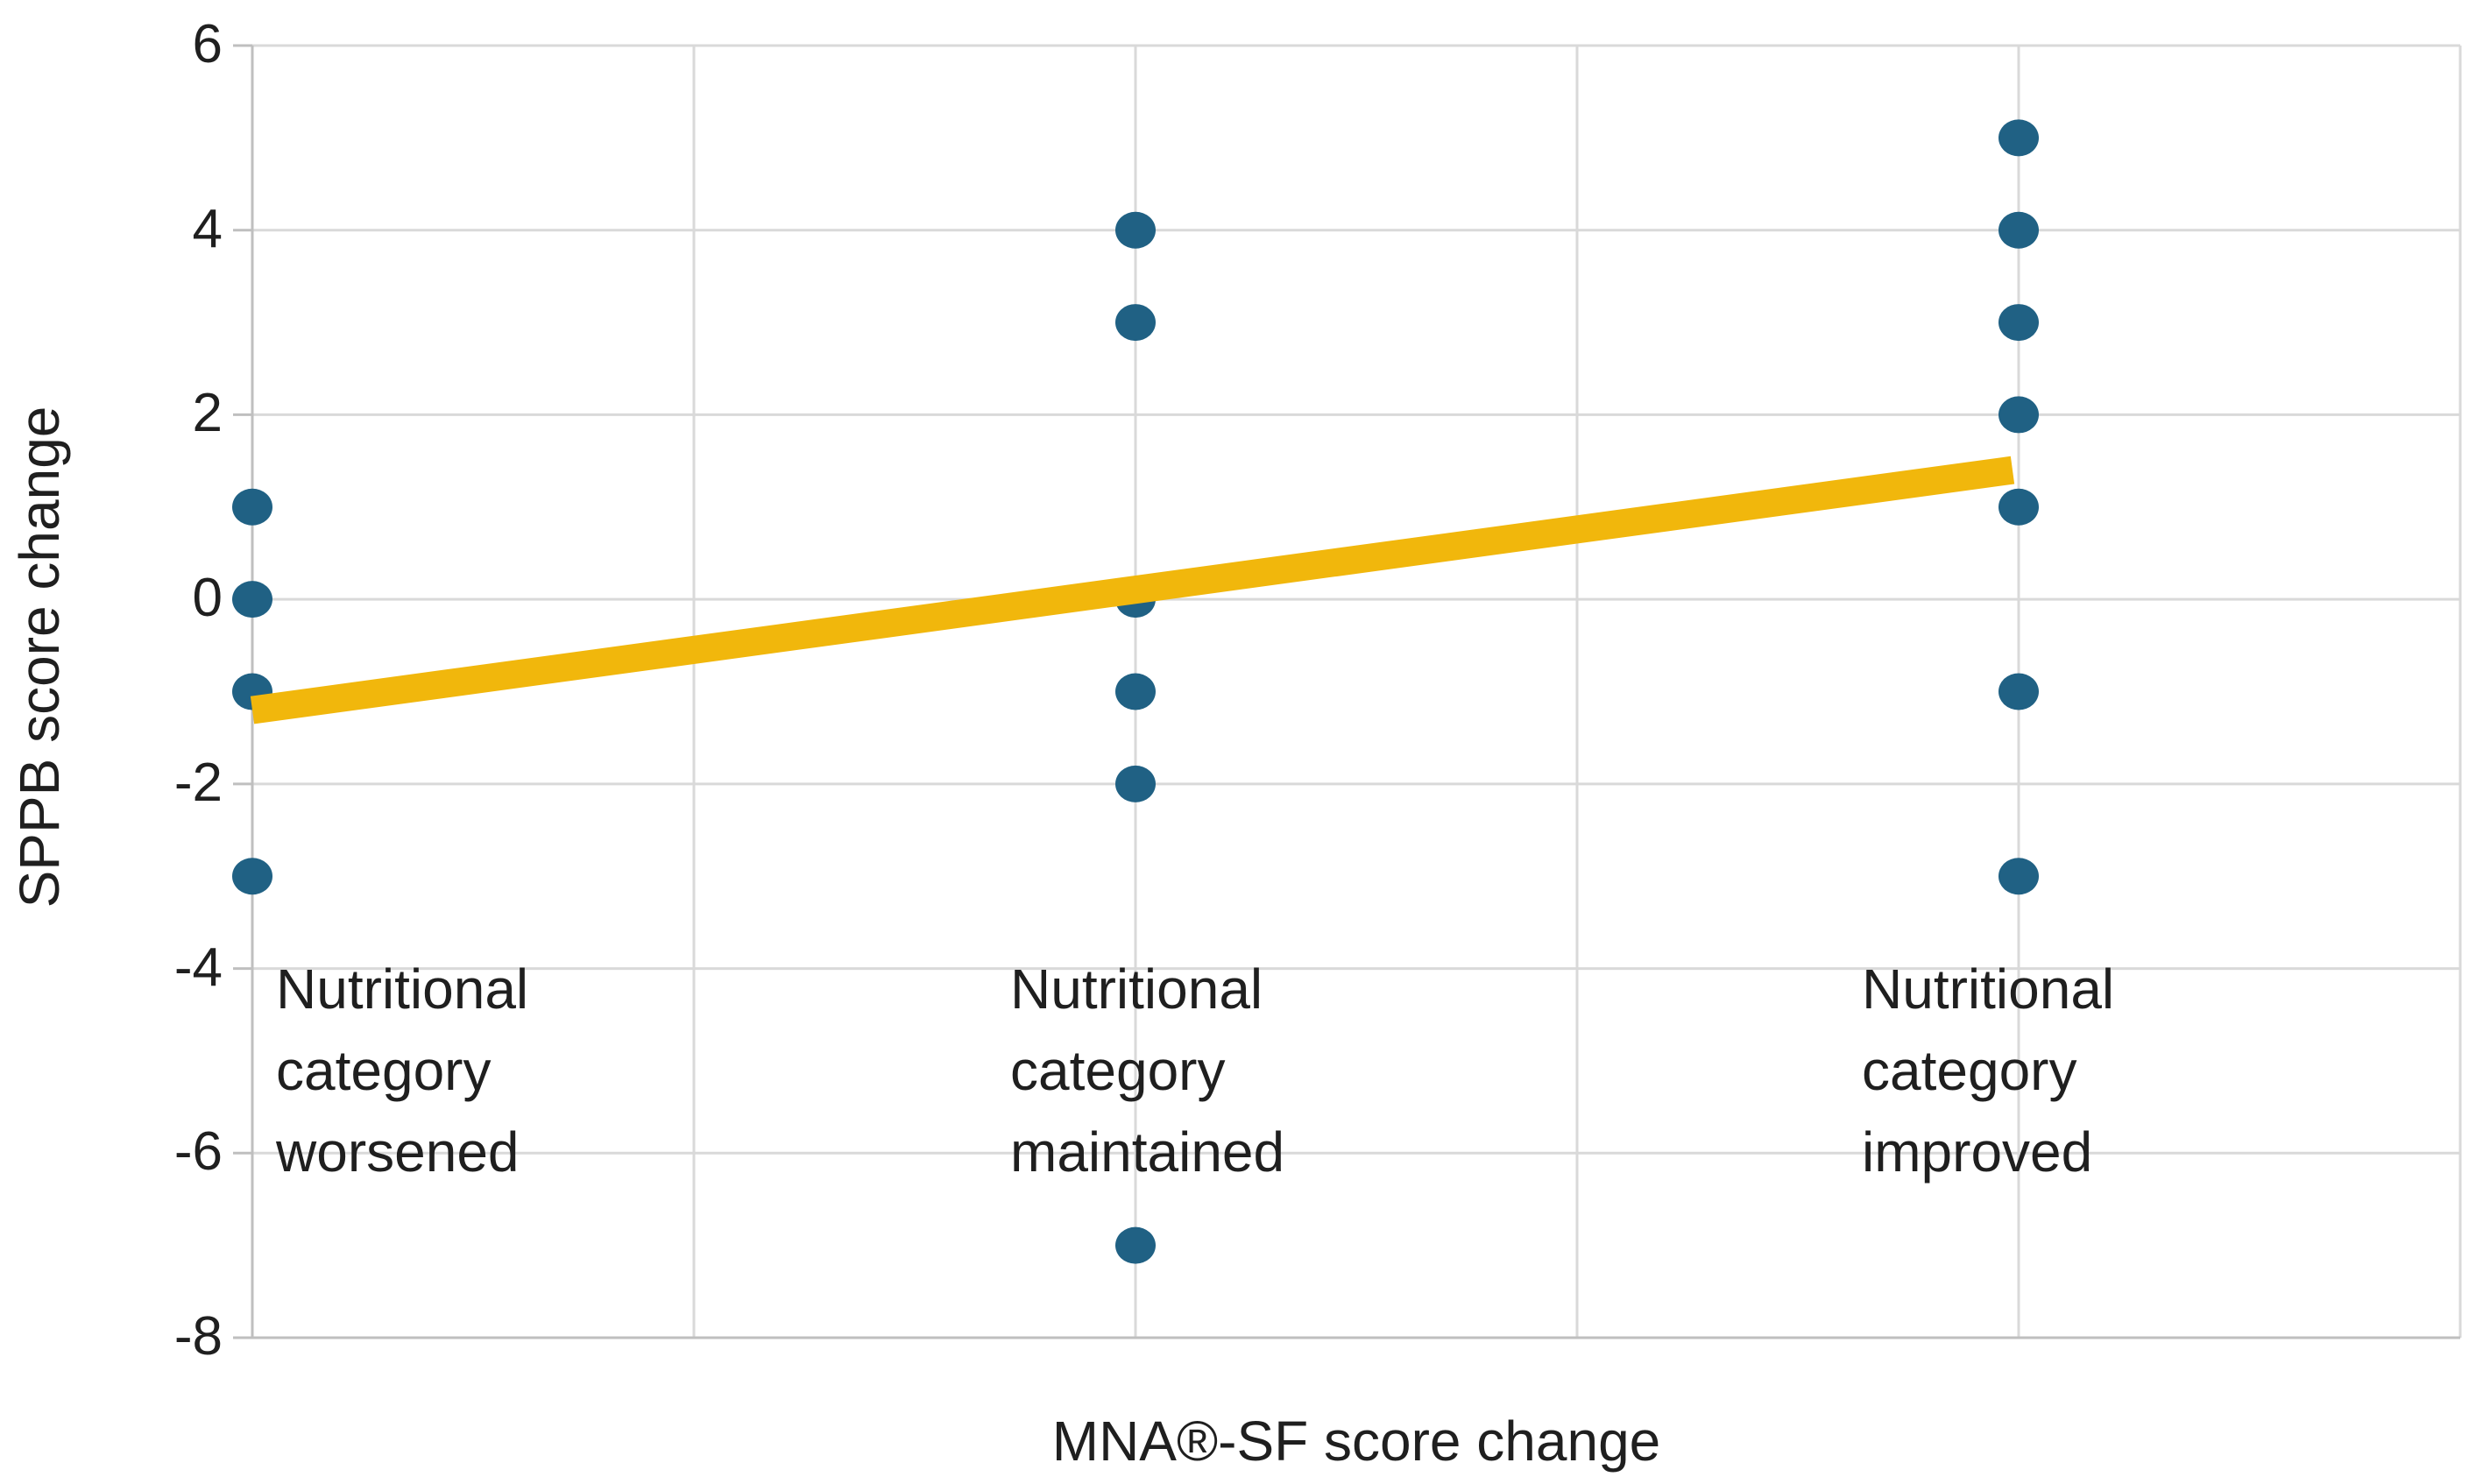 The width and height of the screenshot is (2476, 1484). I want to click on y-tick-label: -6, so click(198, 1152).